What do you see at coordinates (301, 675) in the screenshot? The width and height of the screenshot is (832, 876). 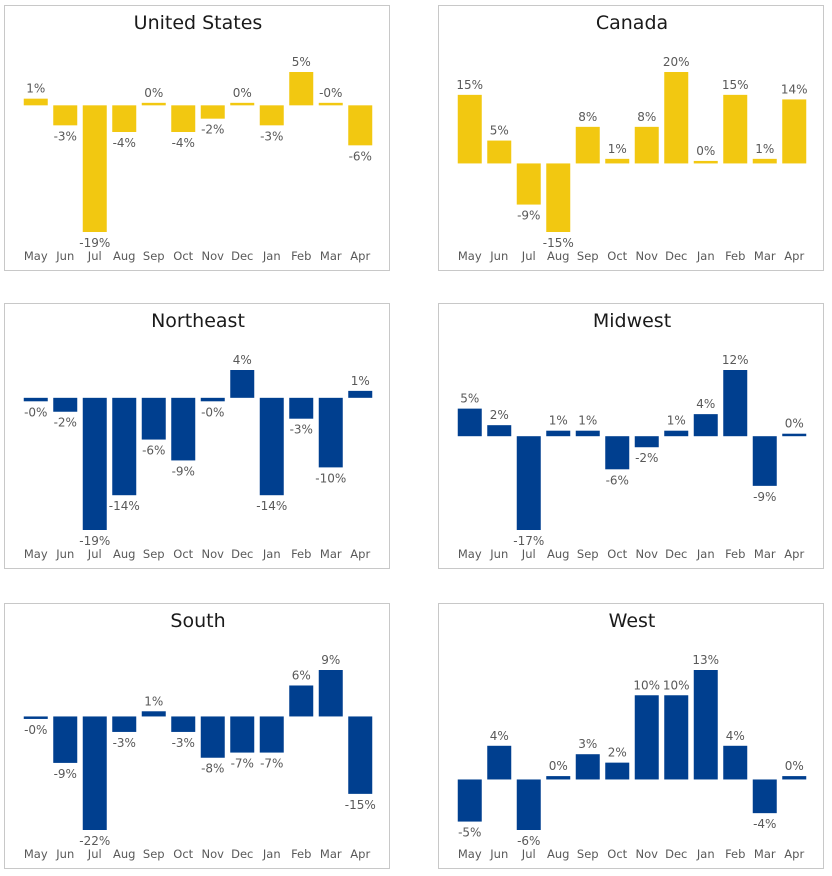 I see `data-label: 6%` at bounding box center [301, 675].